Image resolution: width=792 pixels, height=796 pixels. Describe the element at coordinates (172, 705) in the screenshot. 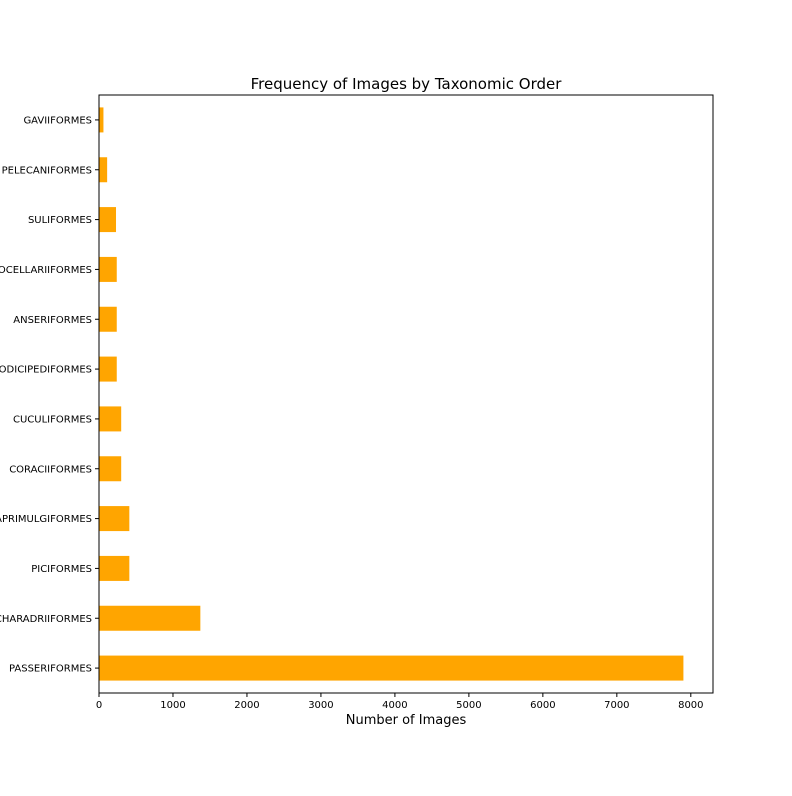

I see `x-tick-label: 1000` at that location.